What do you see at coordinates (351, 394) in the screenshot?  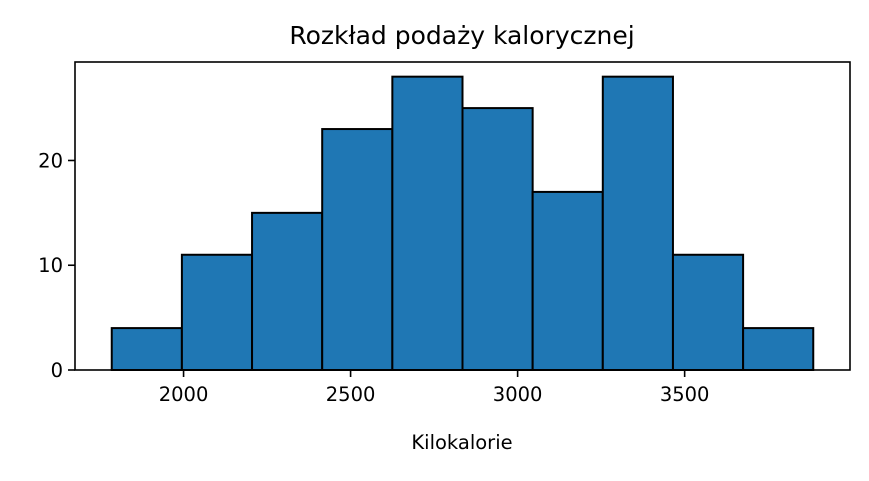 I see `x-tick-label: 2500` at bounding box center [351, 394].